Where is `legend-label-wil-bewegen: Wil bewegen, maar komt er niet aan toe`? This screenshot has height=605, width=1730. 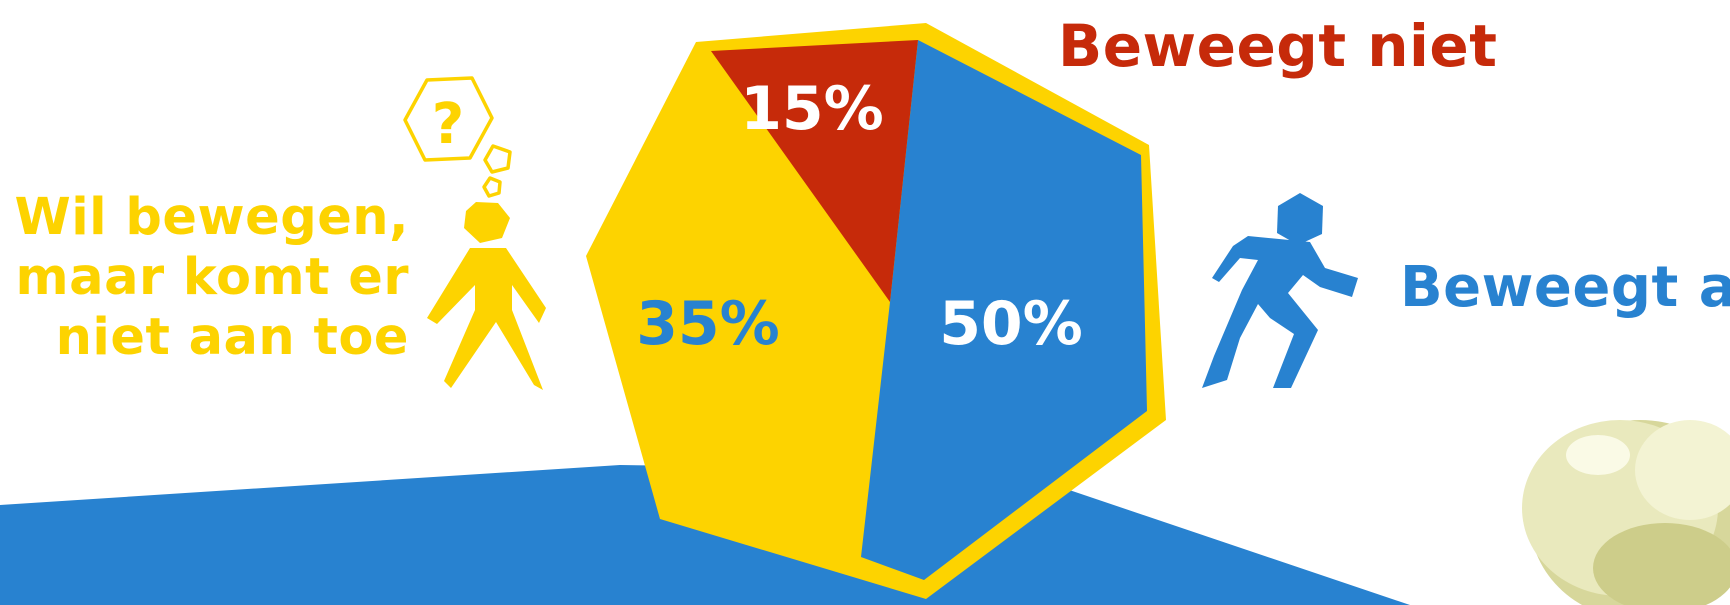 legend-label-wil-bewegen: Wil bewegen, maar komt er niet aan toe is located at coordinates (211, 278).